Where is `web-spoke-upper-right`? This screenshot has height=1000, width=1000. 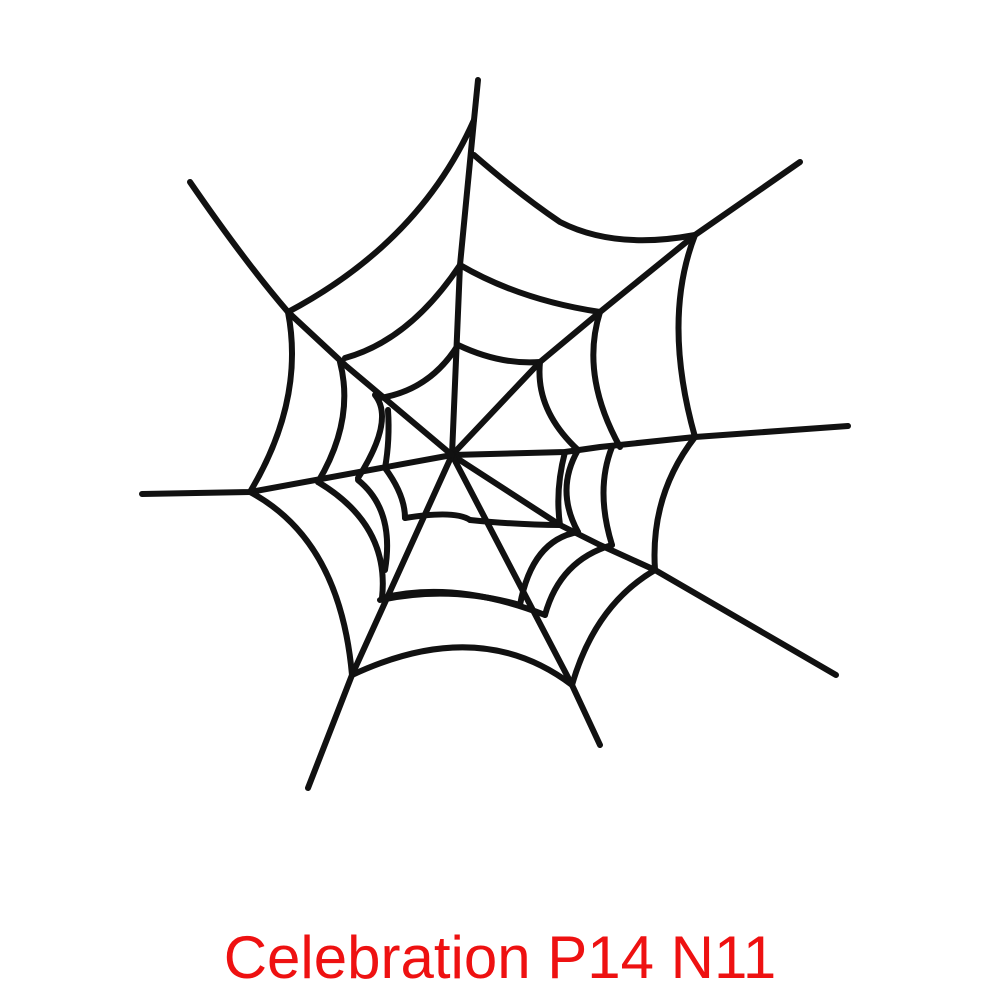
web-spoke-upper-right is located at coordinates (626, 308).